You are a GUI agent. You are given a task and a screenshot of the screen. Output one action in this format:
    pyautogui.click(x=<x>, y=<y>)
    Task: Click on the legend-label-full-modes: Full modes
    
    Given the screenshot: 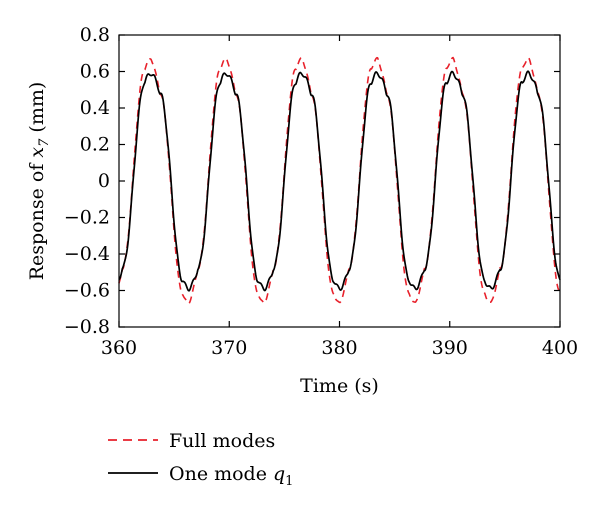 What is the action you would take?
    pyautogui.click(x=222, y=441)
    